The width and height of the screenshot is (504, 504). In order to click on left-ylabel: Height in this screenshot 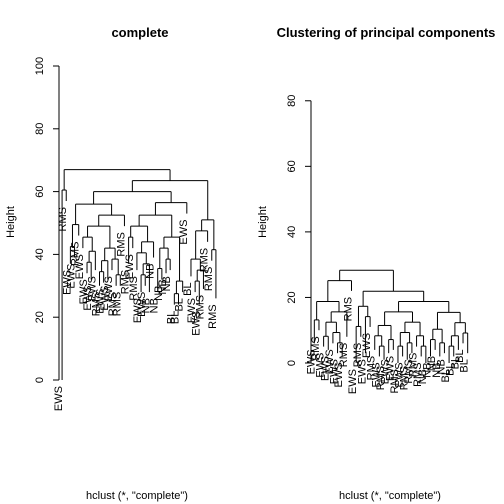, I will do `click(11, 222)`.